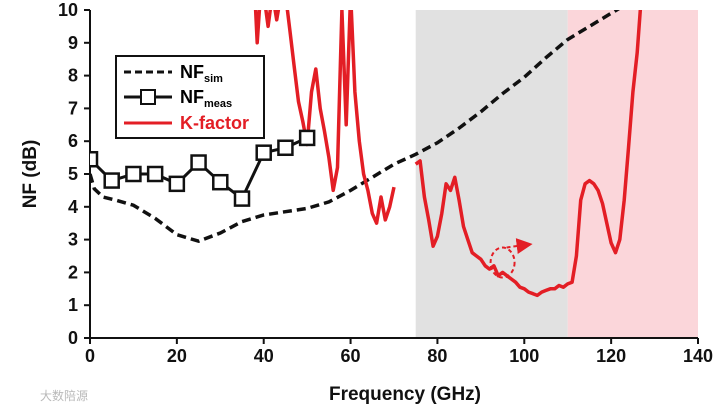 Image resolution: width=720 pixels, height=410 pixels. I want to click on legend-marker-nf-meas, so click(148, 97).